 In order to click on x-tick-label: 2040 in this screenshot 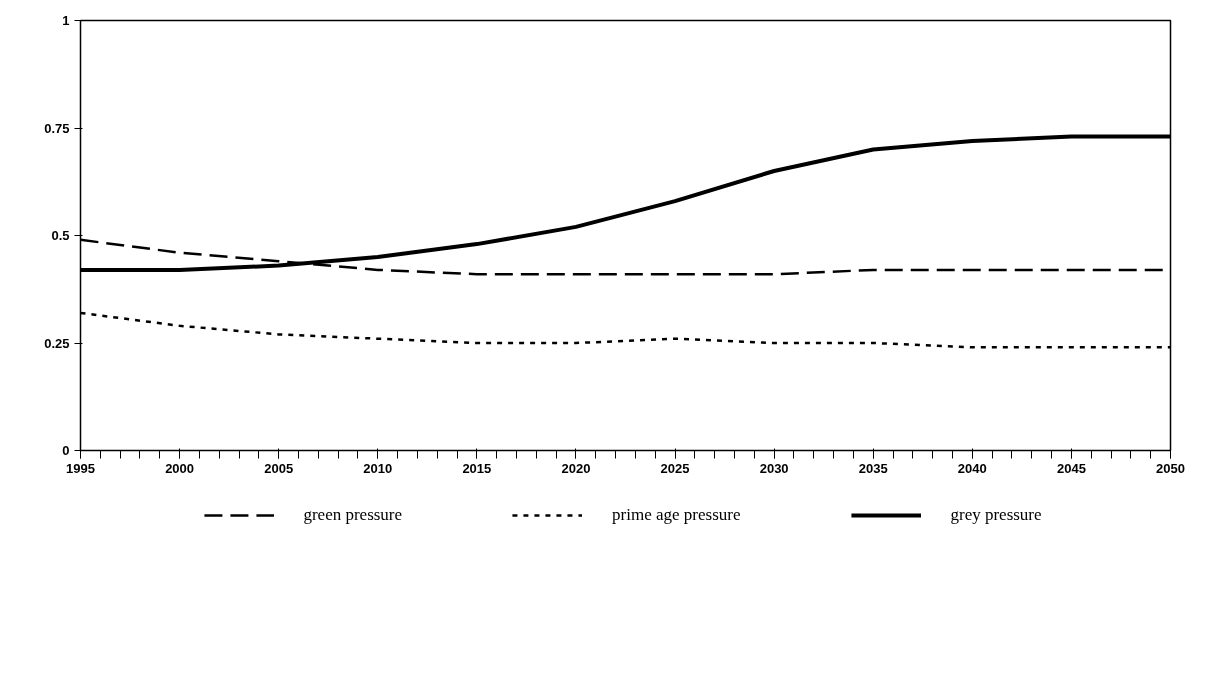, I will do `click(972, 468)`.